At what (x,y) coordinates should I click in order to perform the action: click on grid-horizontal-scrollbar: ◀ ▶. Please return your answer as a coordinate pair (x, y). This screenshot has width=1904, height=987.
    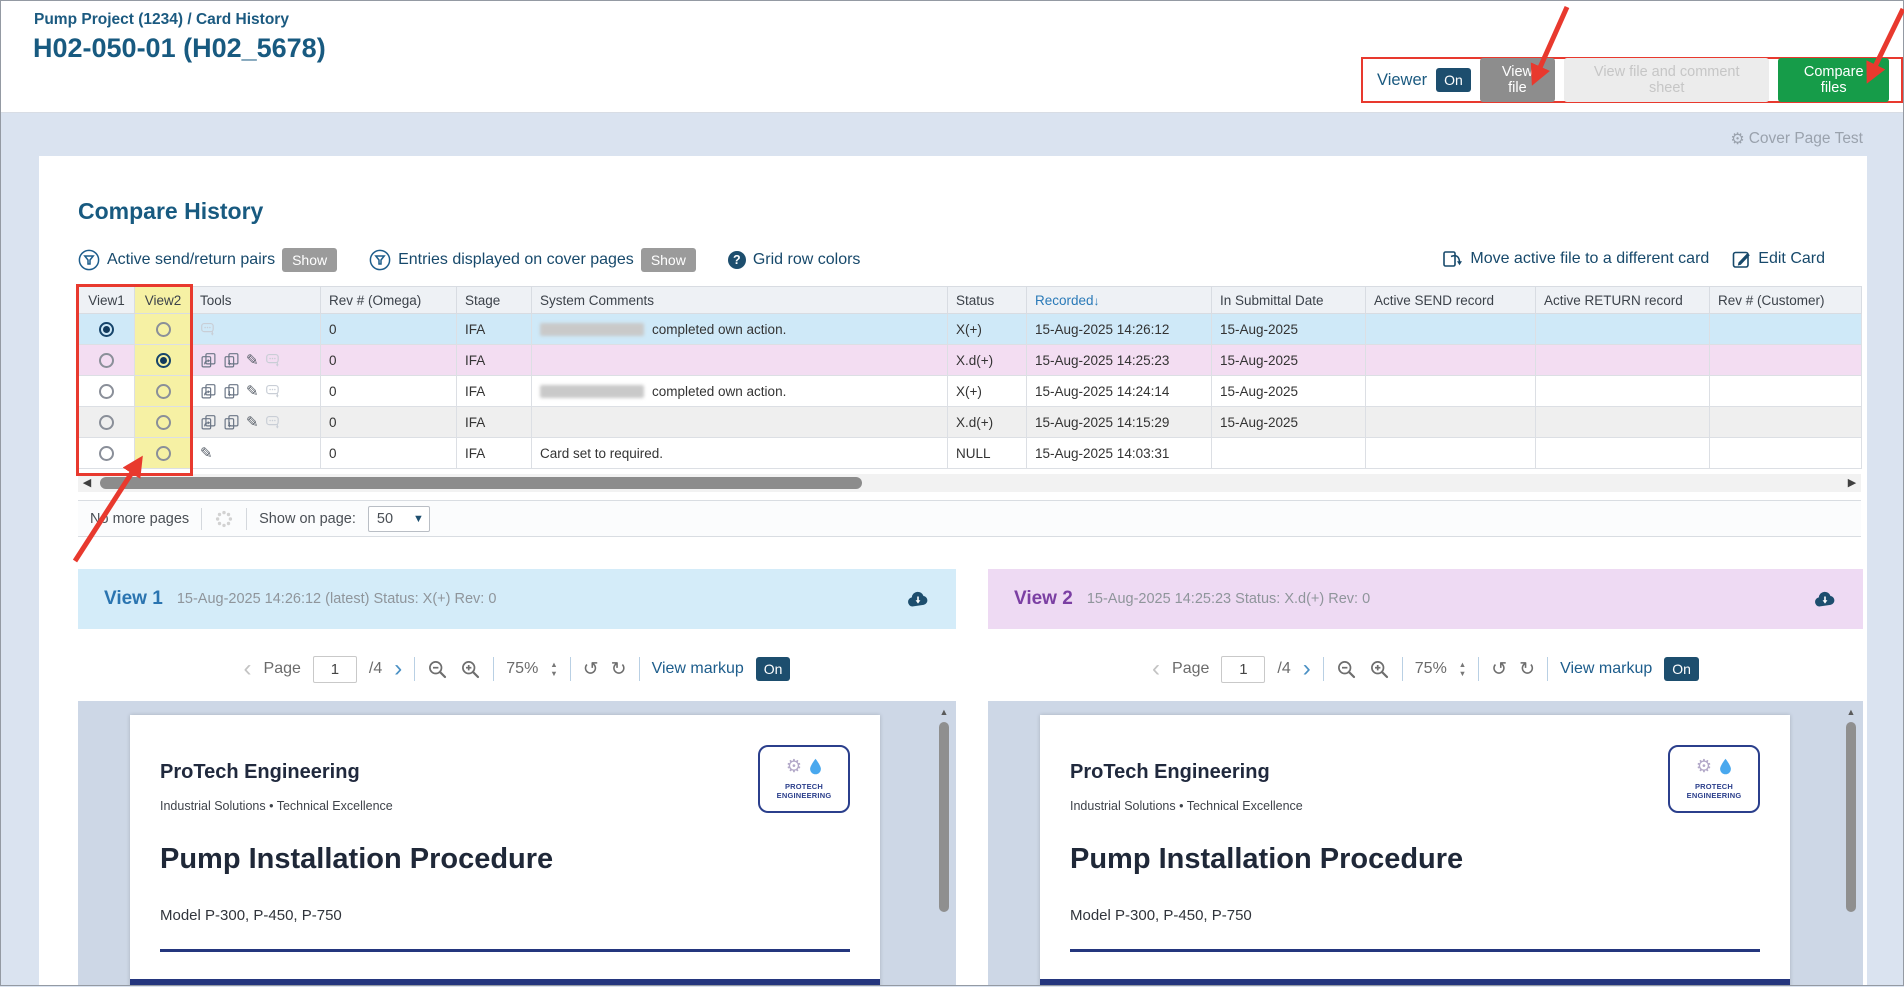
    Looking at the image, I should click on (969, 483).